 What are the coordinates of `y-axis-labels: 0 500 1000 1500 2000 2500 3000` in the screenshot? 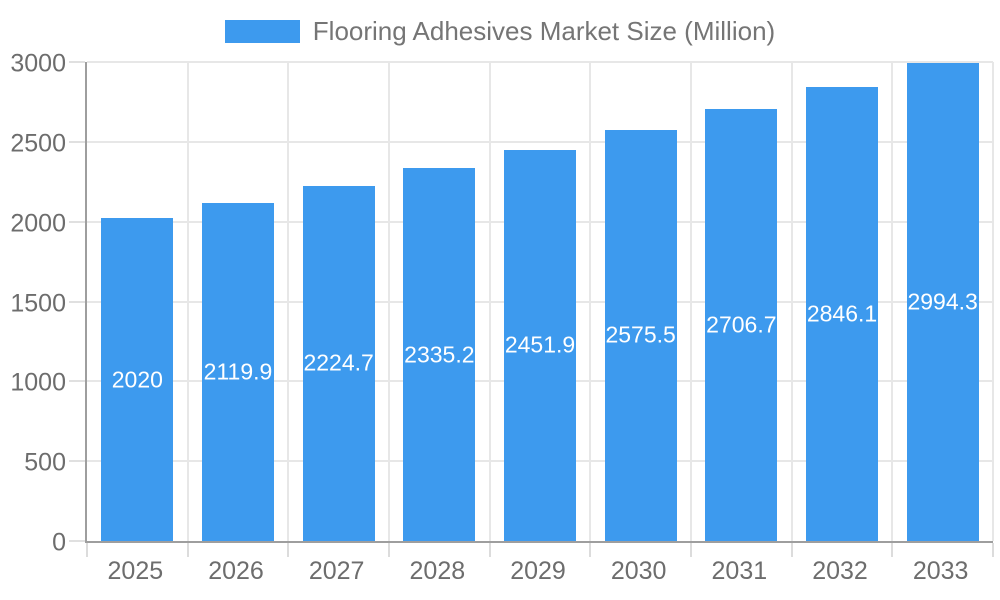 It's located at (33, 303).